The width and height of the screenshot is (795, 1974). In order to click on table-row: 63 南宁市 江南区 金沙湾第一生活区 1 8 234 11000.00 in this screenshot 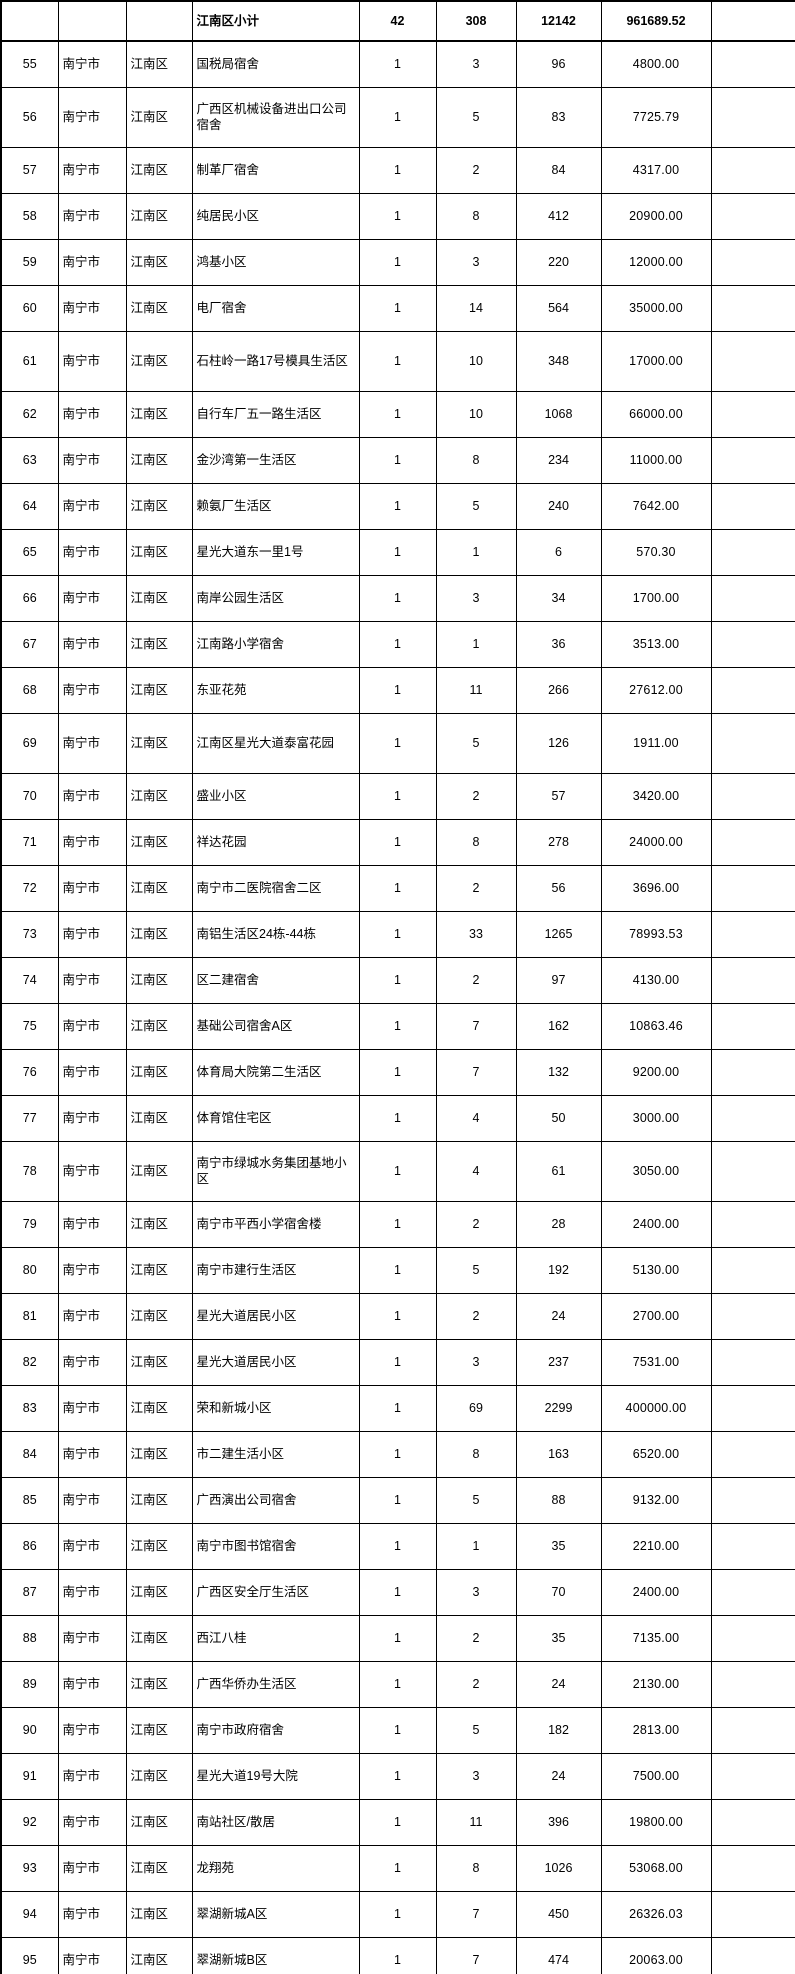, I will do `click(397, 460)`.